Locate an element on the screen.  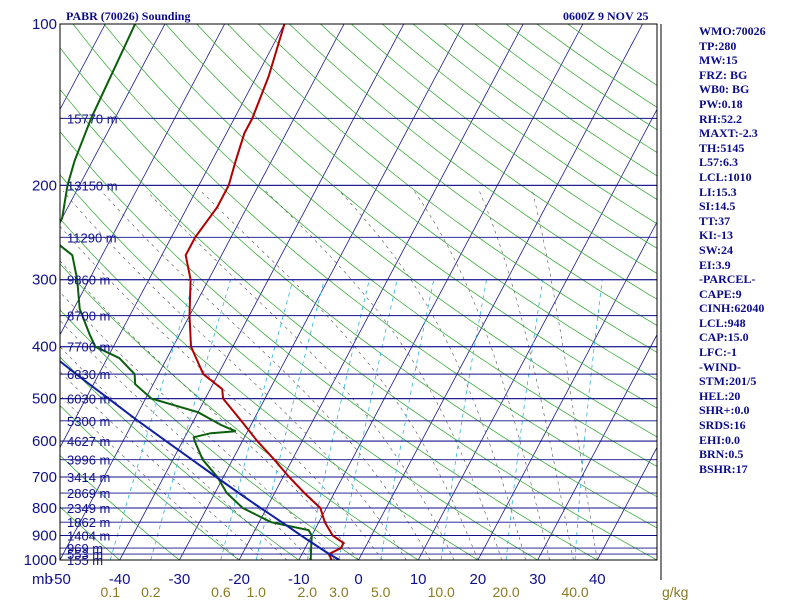
index-item: WB0: BG is located at coordinates (724, 89).